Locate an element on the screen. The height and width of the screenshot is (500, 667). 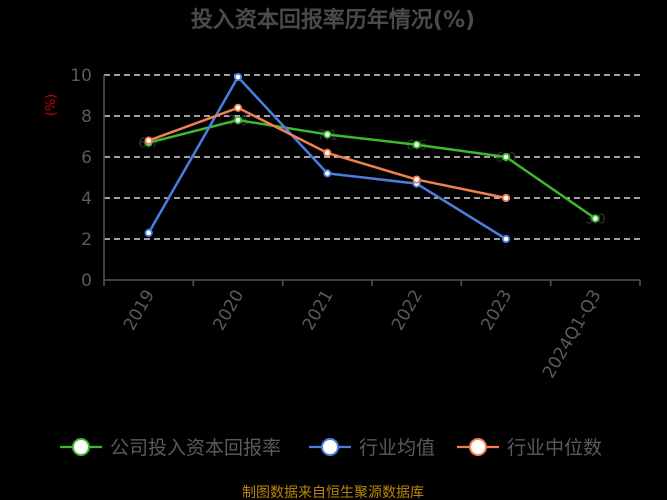
legend: 公司投入资本回报率 行业均值 行业中位数 is located at coordinates (331, 448).